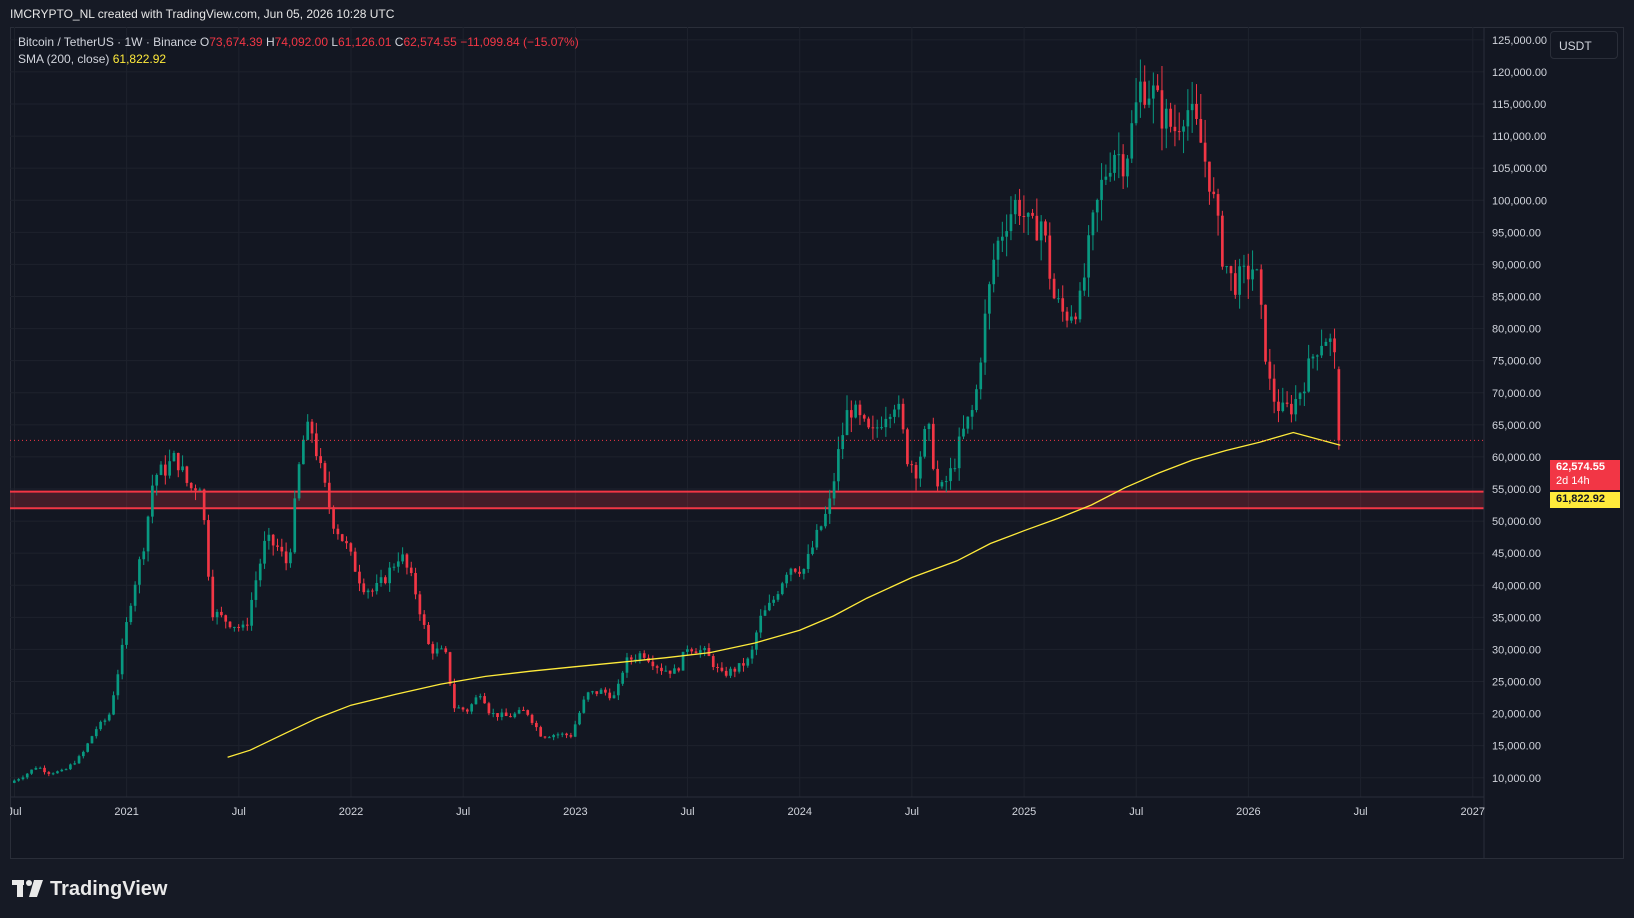  What do you see at coordinates (204, 42) in the screenshot?
I see `open-label: O` at bounding box center [204, 42].